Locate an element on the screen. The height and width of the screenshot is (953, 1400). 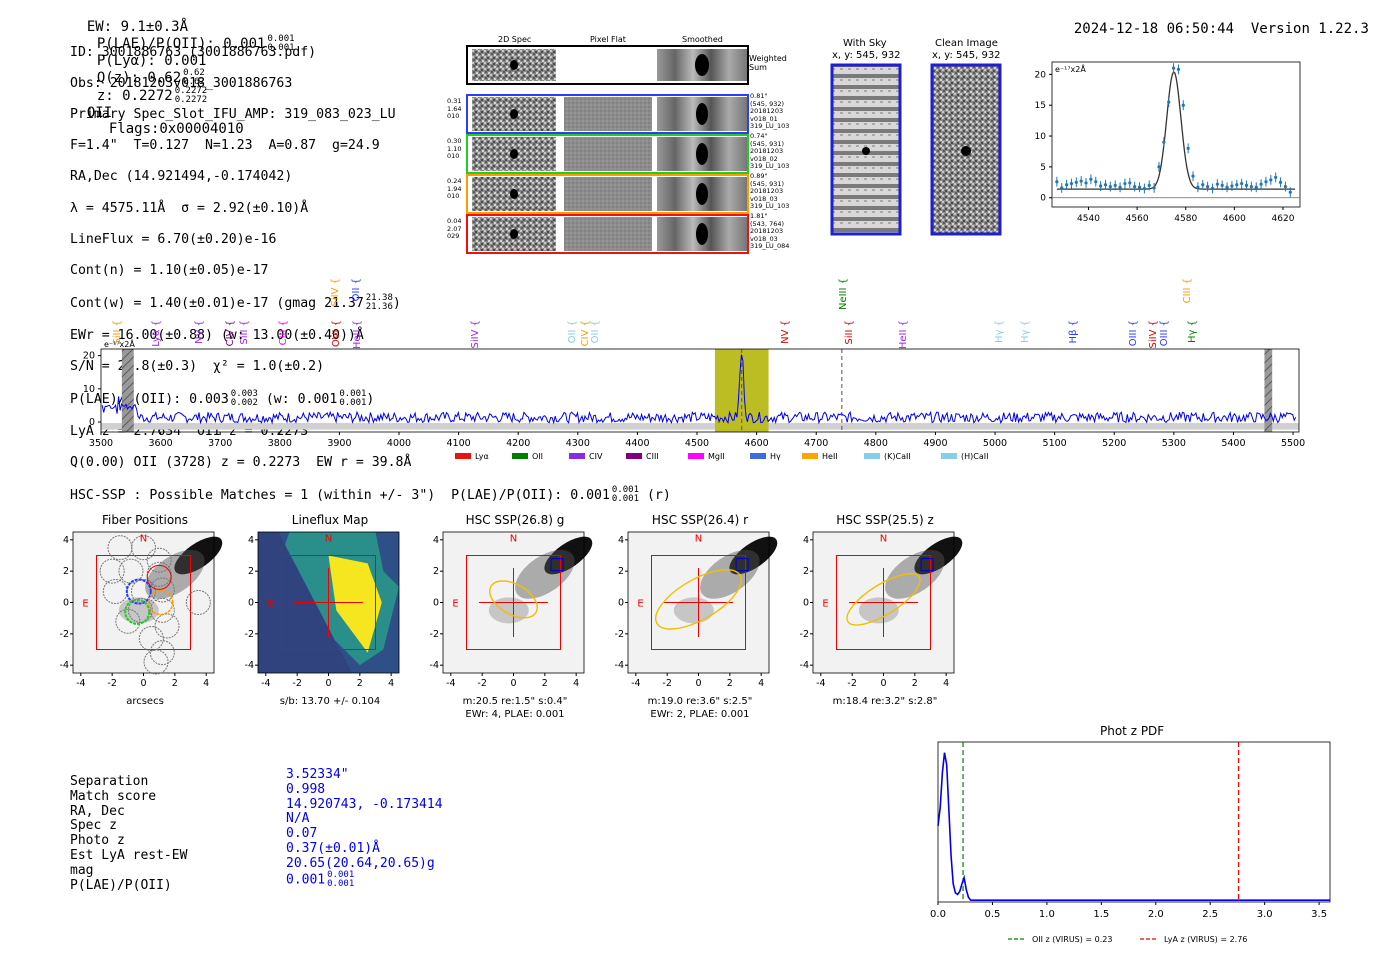
legend-label: Hγ is located at coordinates (775, 456).